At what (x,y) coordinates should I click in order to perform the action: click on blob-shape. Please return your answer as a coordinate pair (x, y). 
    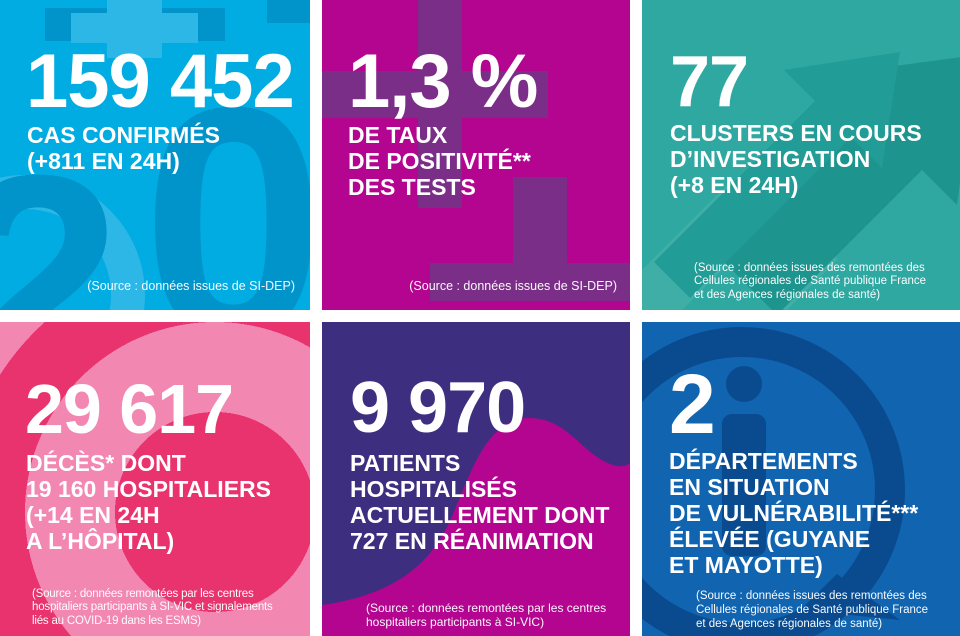
    Looking at the image, I should click on (476, 526).